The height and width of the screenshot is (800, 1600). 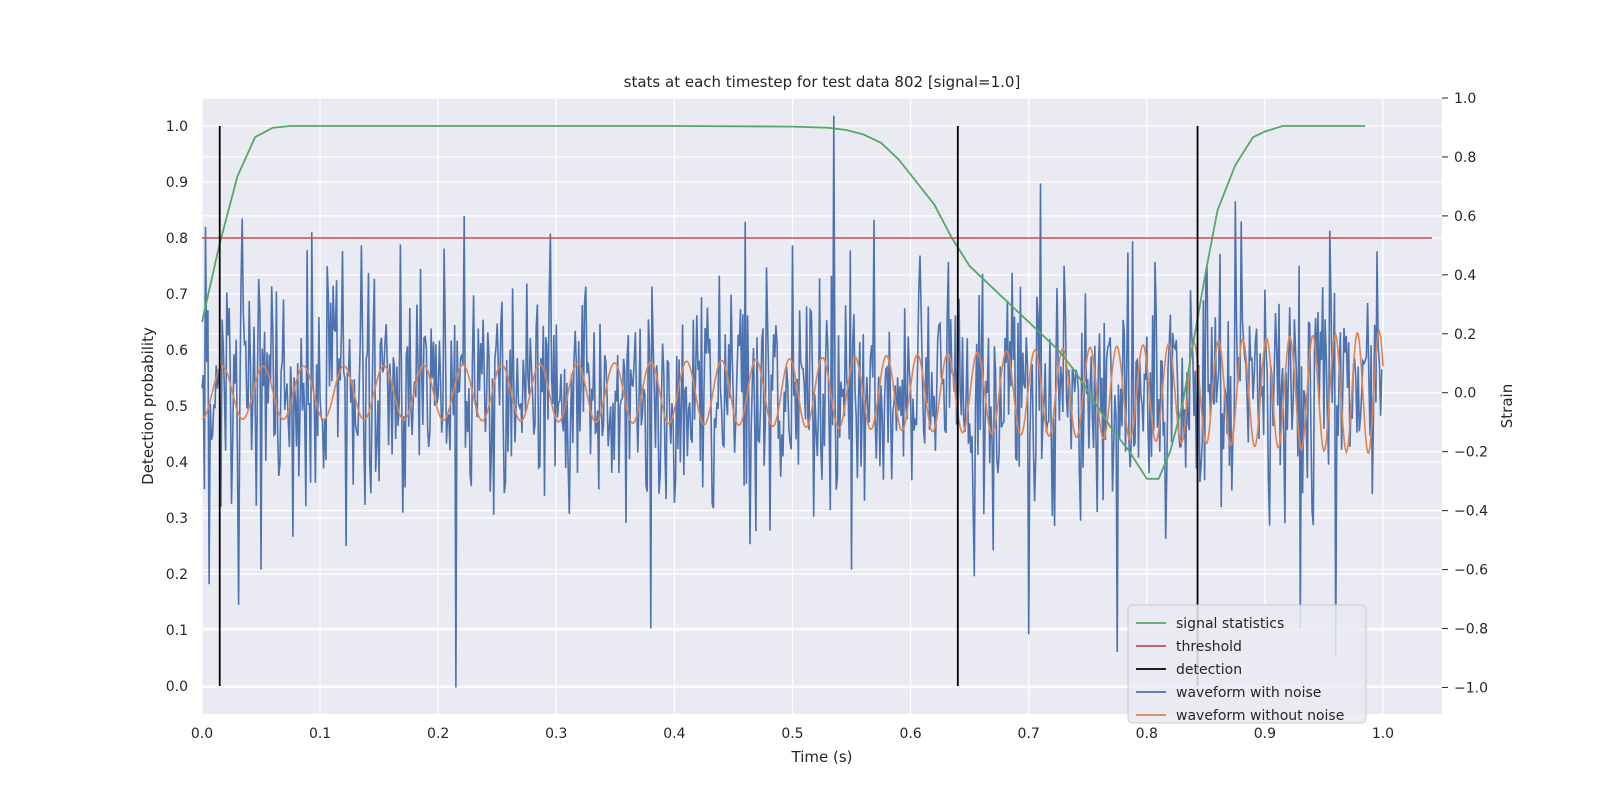 I want to click on legend-label: detection, so click(x=1209, y=670).